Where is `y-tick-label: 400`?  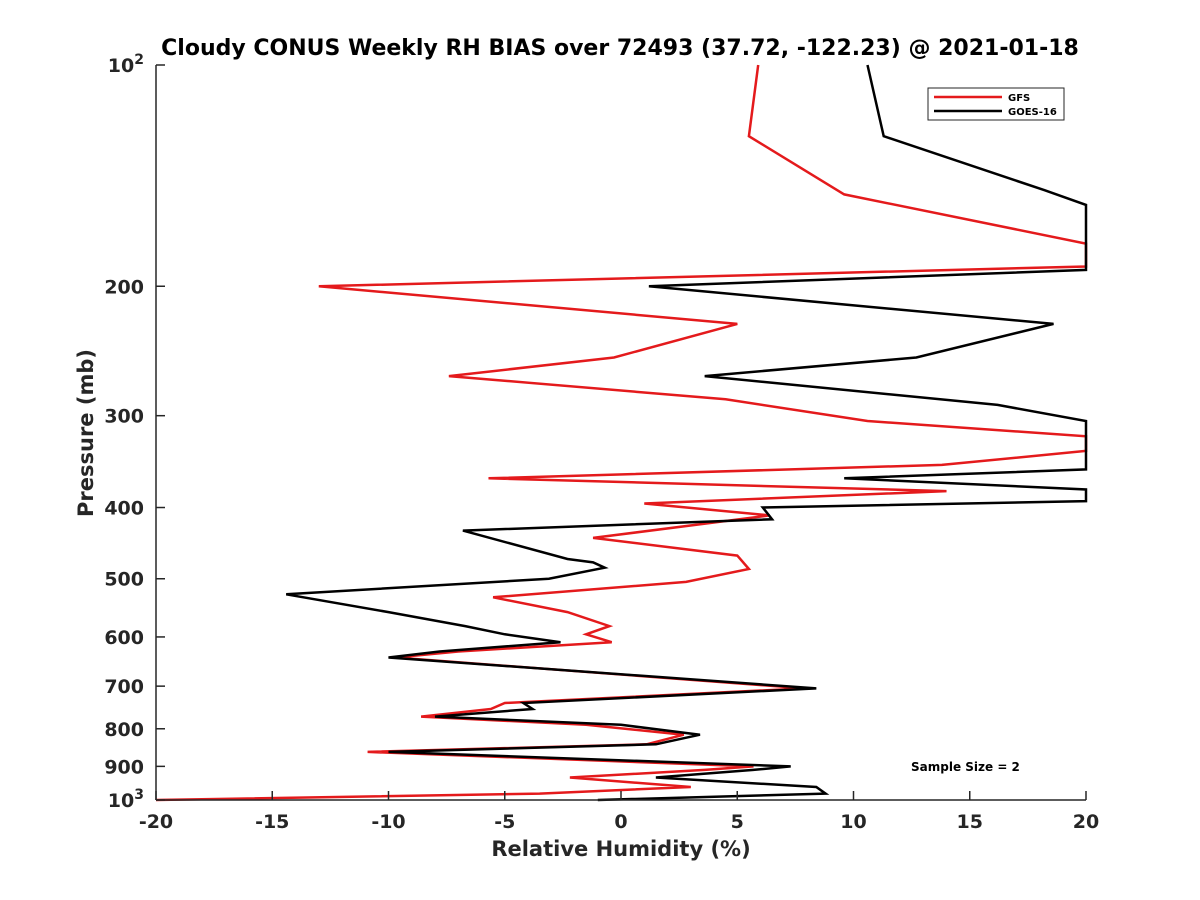 y-tick-label: 400 is located at coordinates (124, 509).